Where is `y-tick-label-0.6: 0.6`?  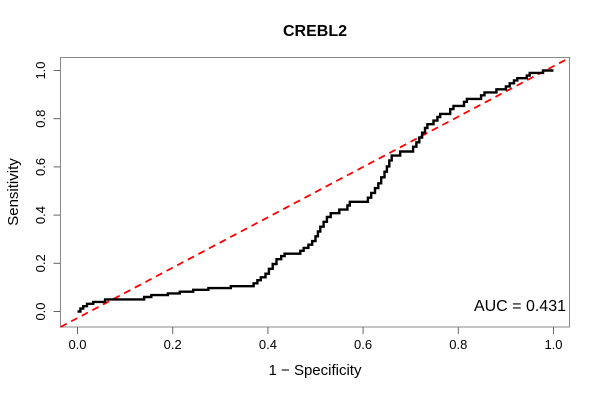
y-tick-label-0.6: 0.6 is located at coordinates (40, 167).